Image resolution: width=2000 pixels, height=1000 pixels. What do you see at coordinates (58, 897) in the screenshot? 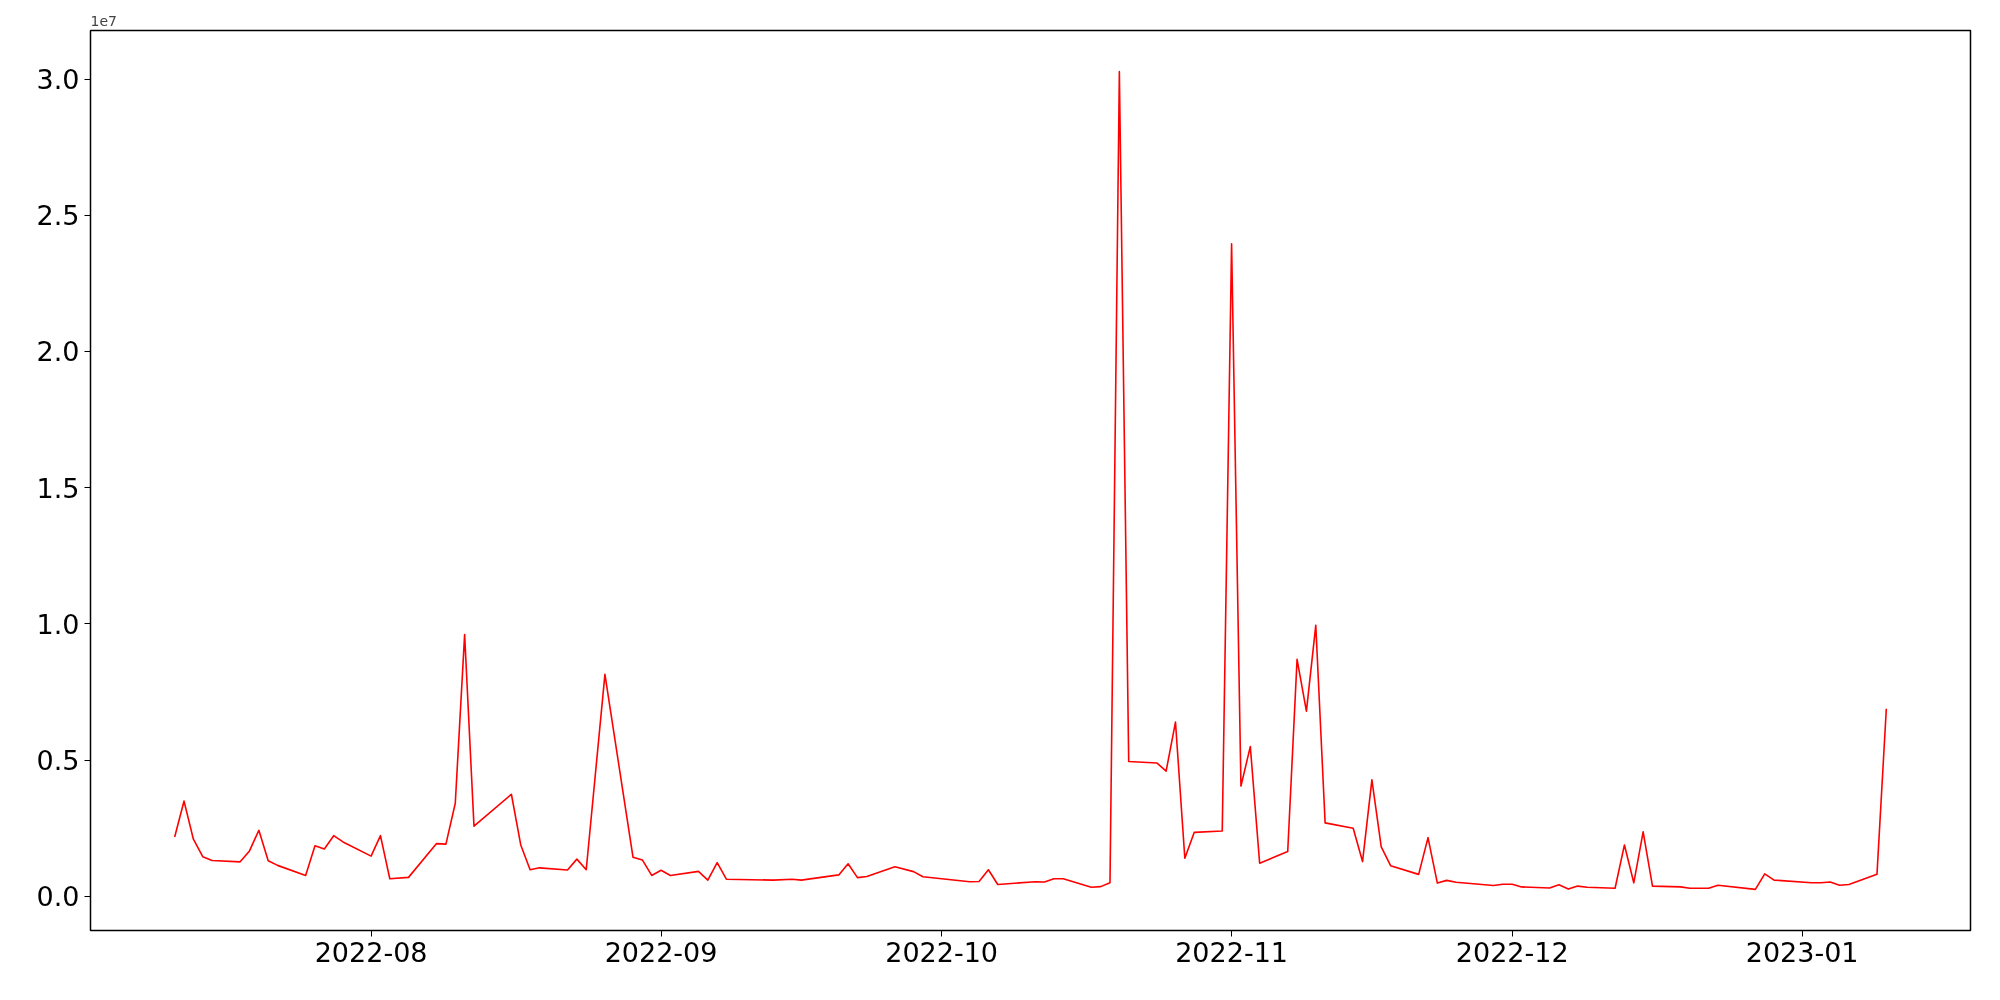
I see `y-tick-label: 0.0` at bounding box center [58, 897].